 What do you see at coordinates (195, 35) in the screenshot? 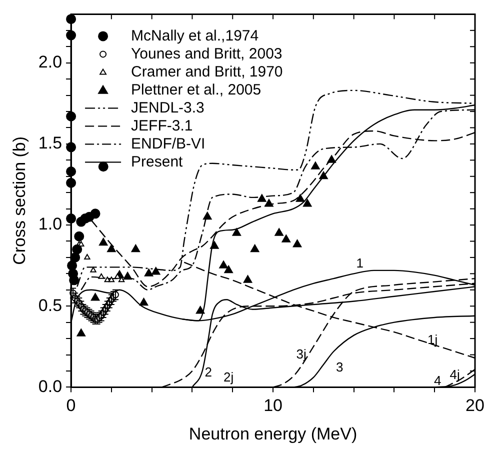
I see `legend-label: McNally et al.,1974` at bounding box center [195, 35].